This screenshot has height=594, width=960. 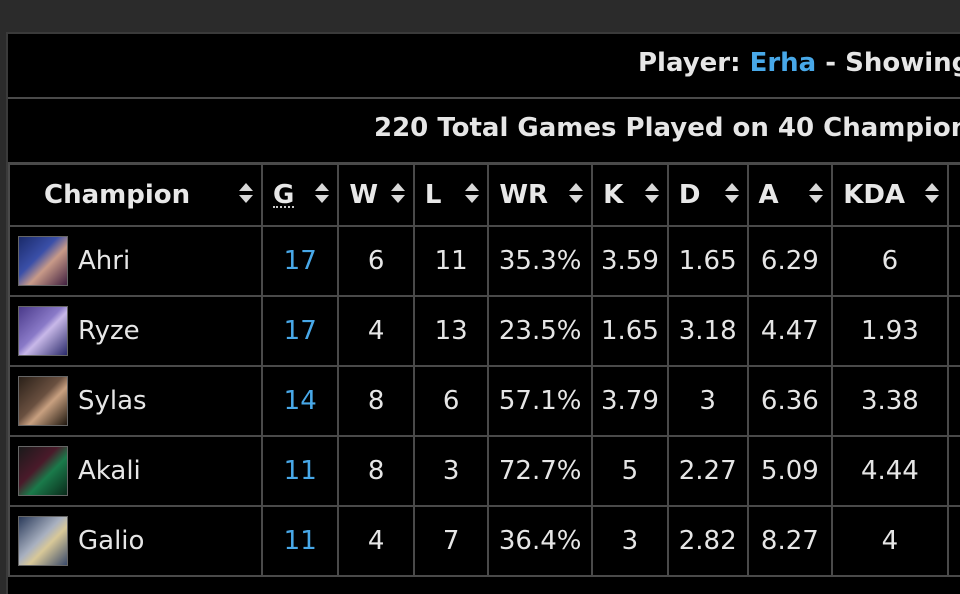 I want to click on assists-cell: 6.36, so click(x=790, y=401).